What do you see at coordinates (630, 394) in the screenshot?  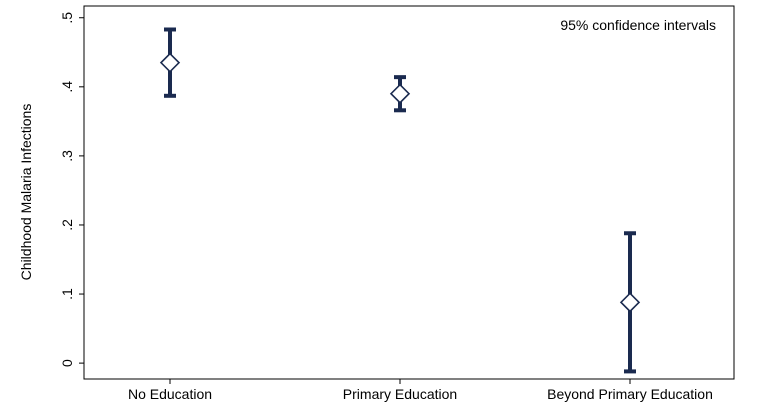 I see `x-tick-label: Beyond Primary Education` at bounding box center [630, 394].